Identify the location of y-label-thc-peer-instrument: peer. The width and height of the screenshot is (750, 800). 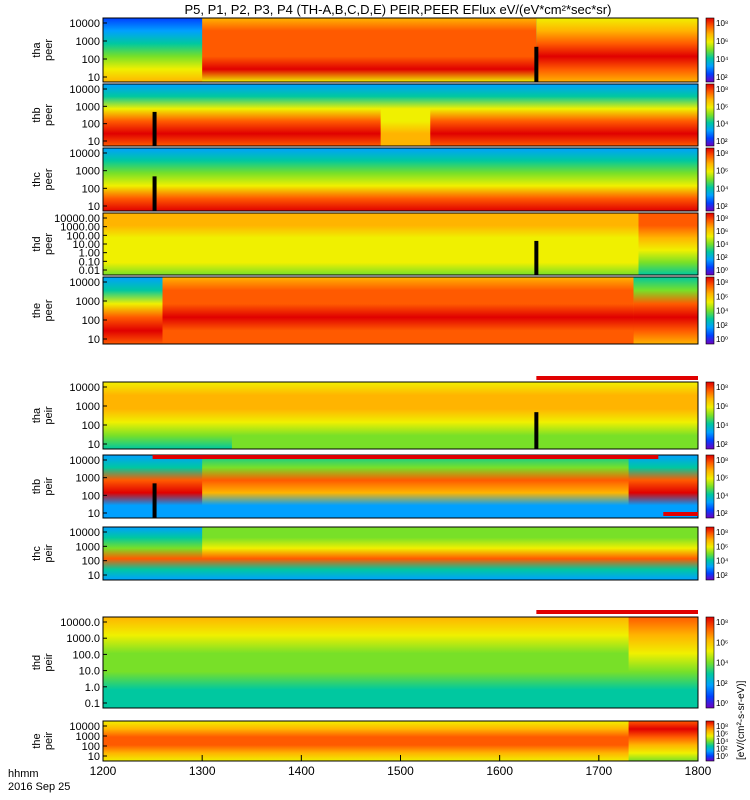
(49, 179).